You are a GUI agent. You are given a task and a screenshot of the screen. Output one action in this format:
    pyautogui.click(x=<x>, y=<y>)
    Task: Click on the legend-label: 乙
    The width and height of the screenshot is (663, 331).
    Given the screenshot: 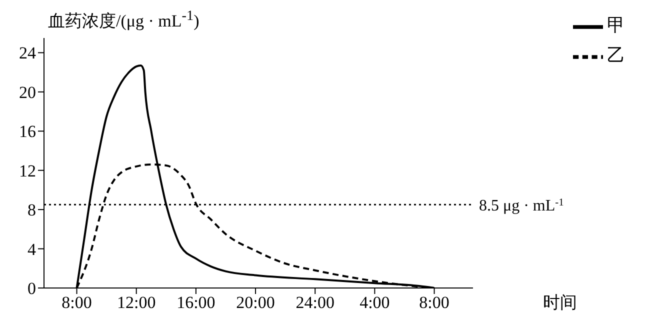 What is the action you would take?
    pyautogui.click(x=616, y=55)
    